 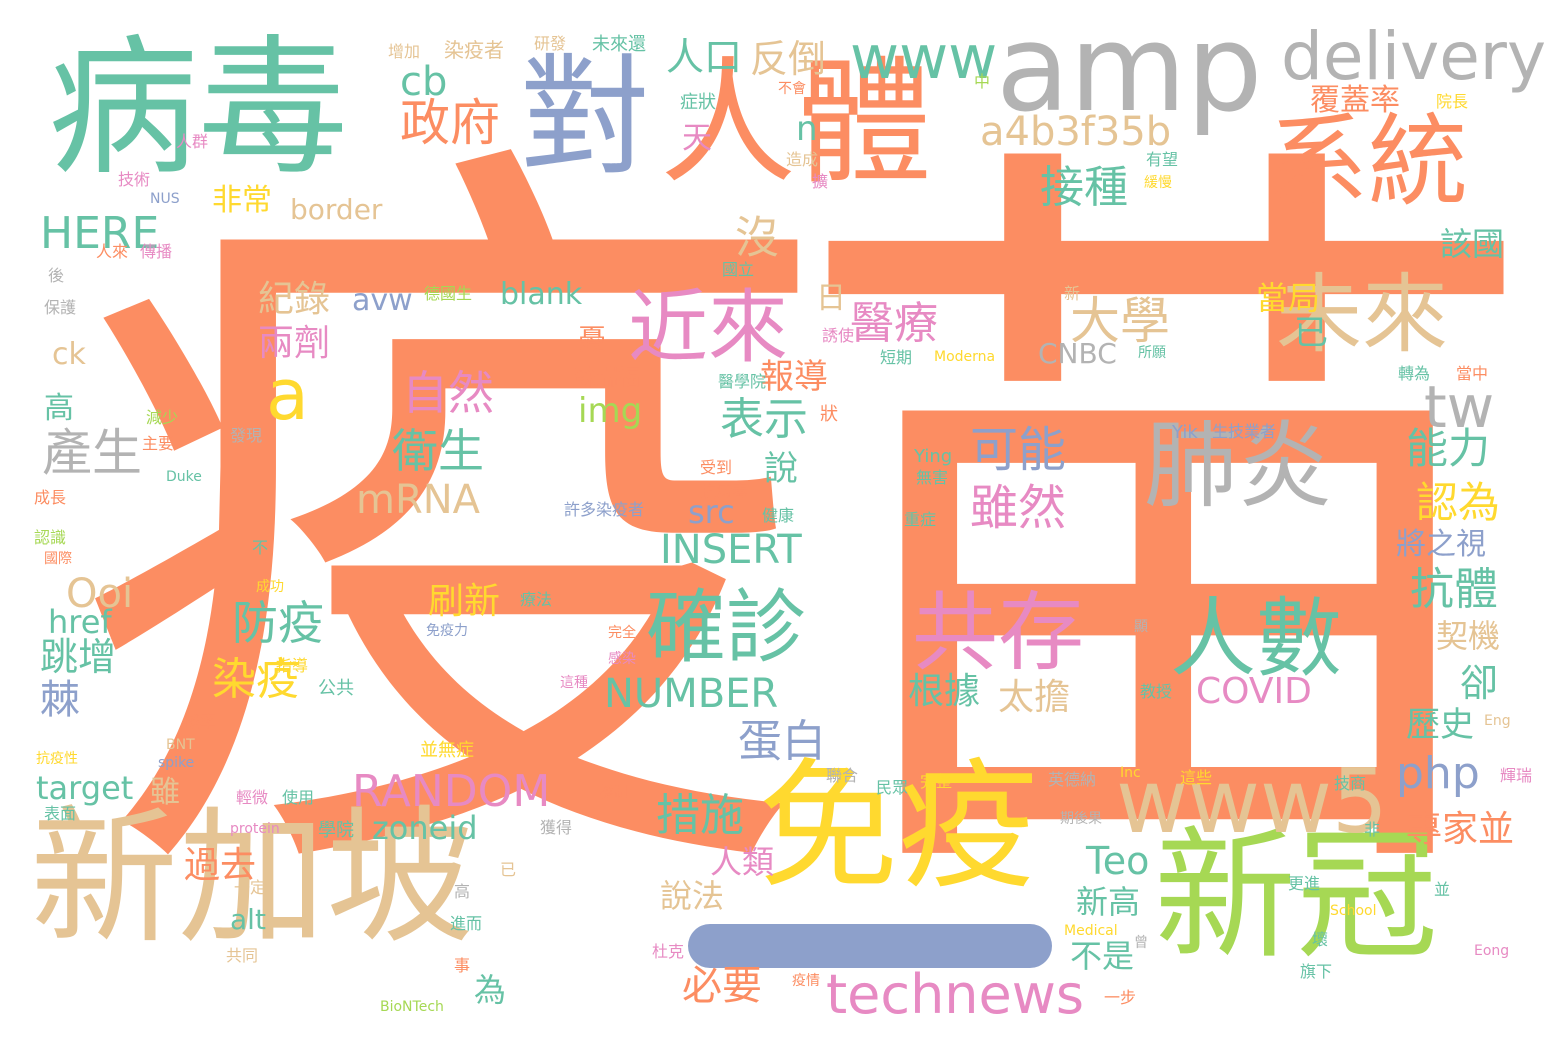 What do you see at coordinates (490, 990) in the screenshot?
I see `word: 為` at bounding box center [490, 990].